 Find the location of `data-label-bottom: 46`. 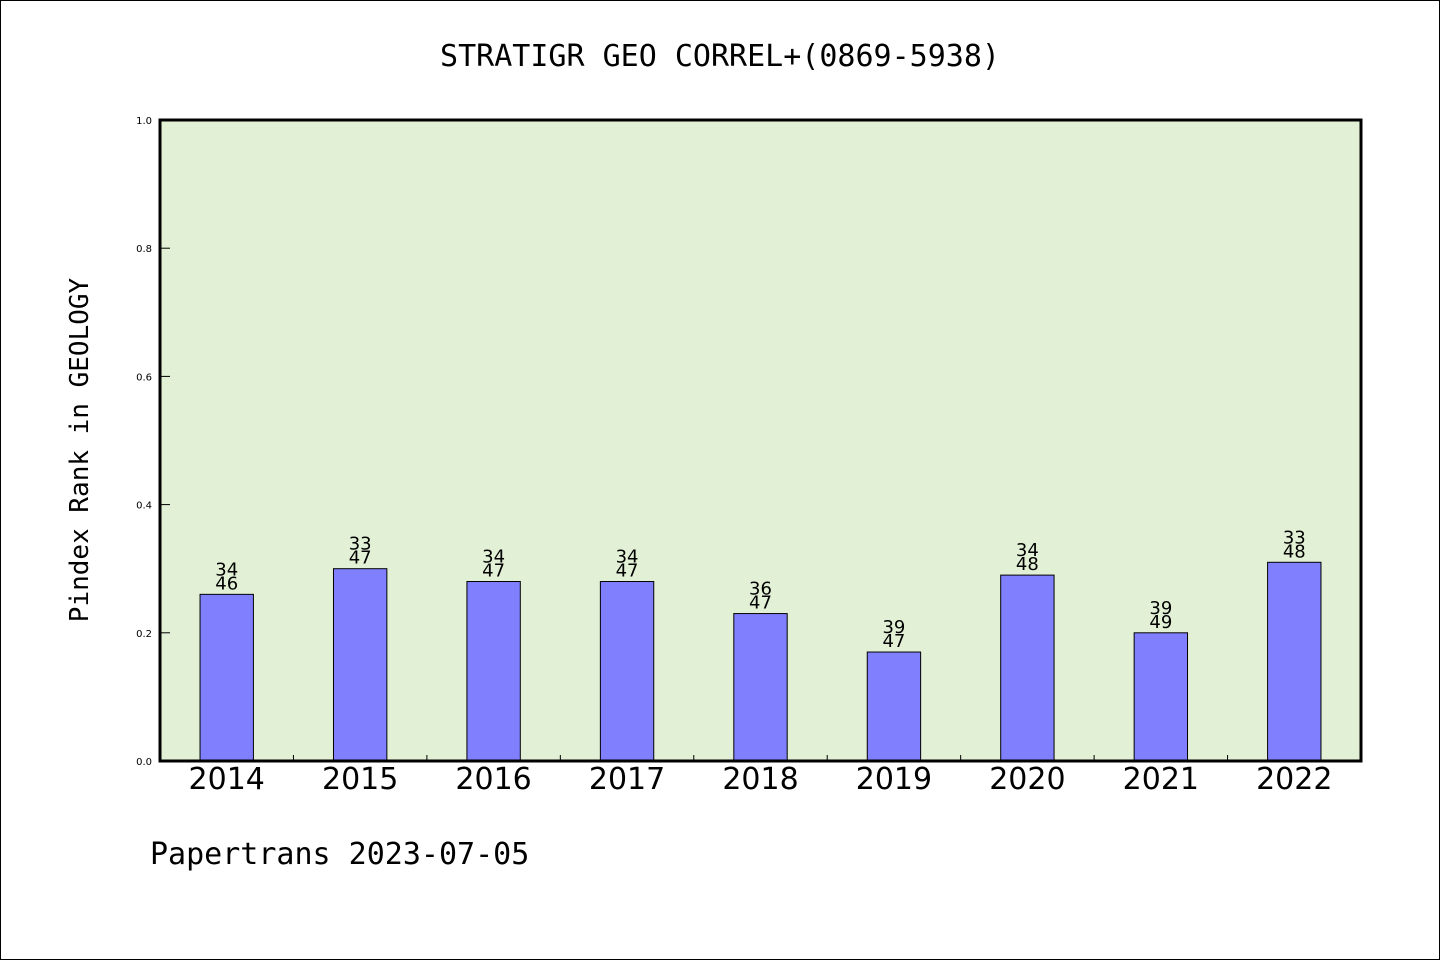

data-label-bottom: 46 is located at coordinates (226, 583).